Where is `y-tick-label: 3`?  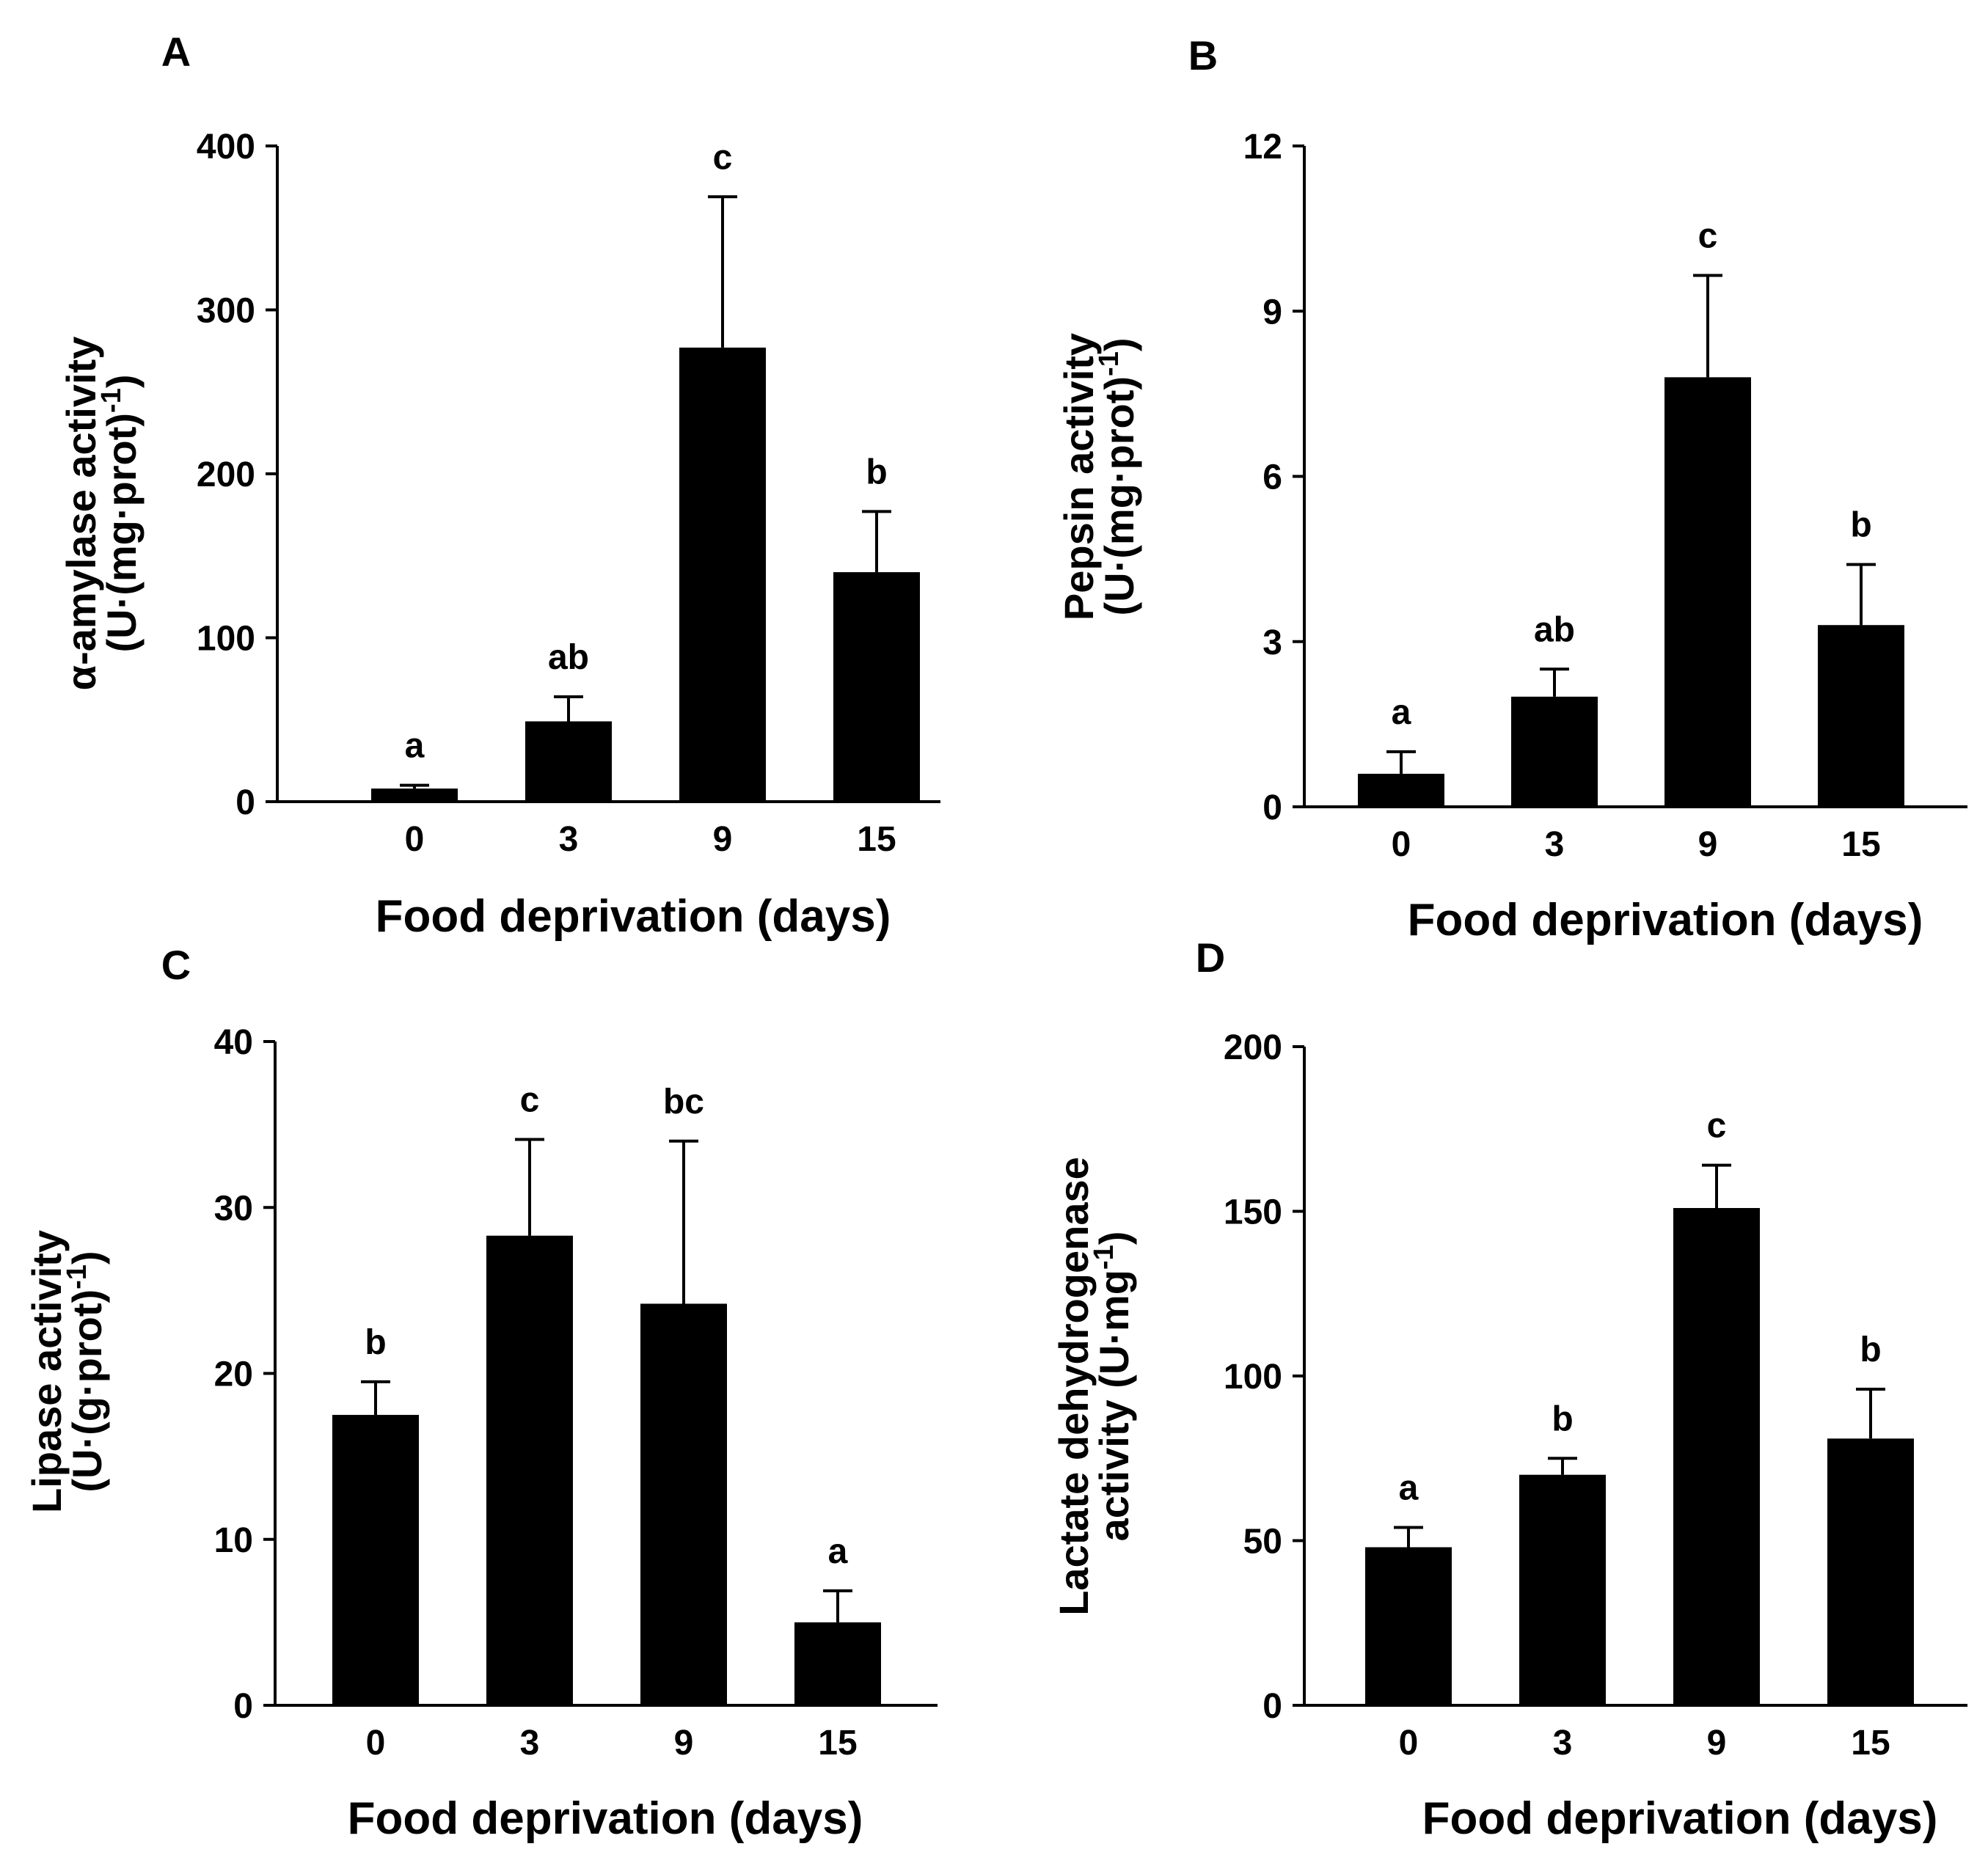 y-tick-label: 3 is located at coordinates (1272, 643).